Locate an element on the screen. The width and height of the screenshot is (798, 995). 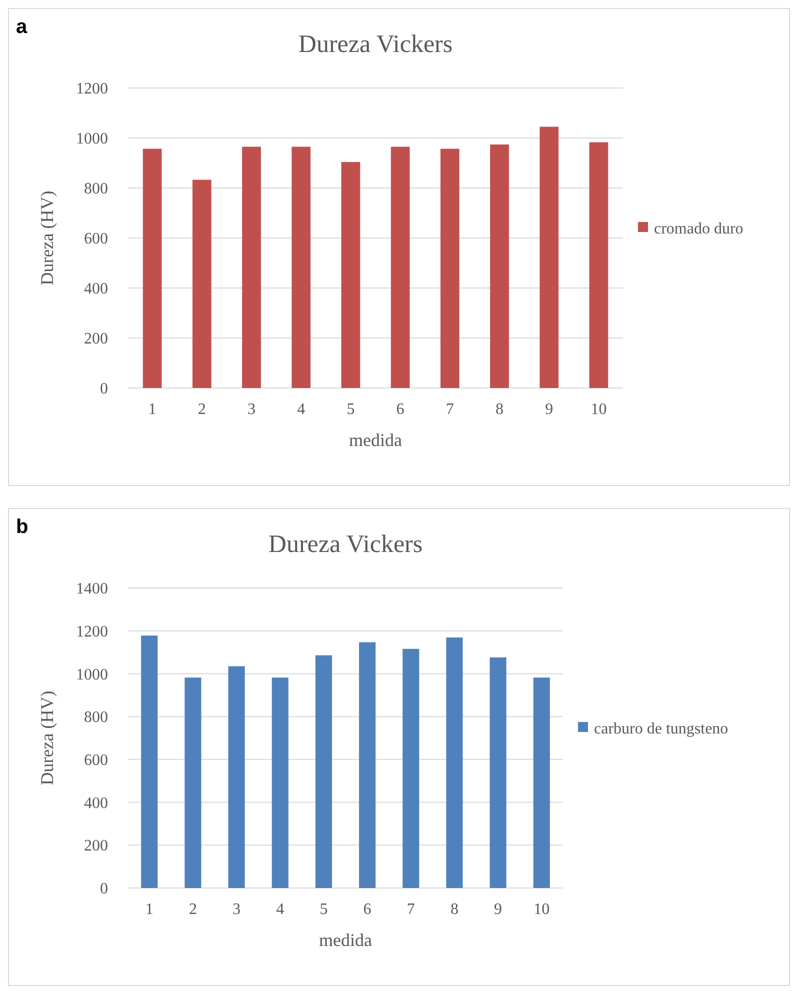
legend-label: cromado duro is located at coordinates (699, 229).